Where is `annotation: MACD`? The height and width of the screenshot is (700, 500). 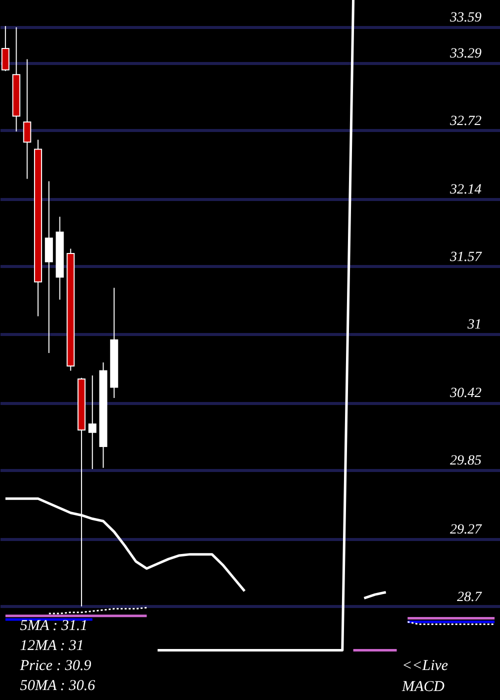
annotation: MACD is located at coordinates (423, 687).